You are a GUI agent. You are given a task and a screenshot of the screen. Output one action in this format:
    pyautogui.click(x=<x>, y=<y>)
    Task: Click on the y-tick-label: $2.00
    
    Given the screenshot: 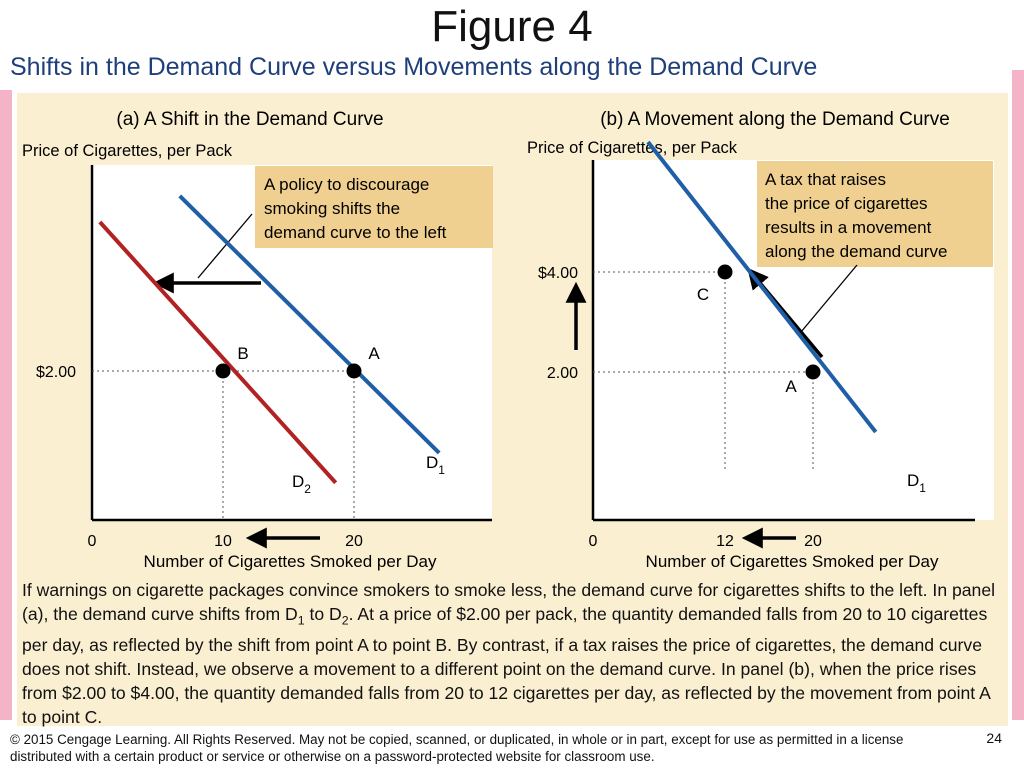 What is the action you would take?
    pyautogui.click(x=56, y=372)
    